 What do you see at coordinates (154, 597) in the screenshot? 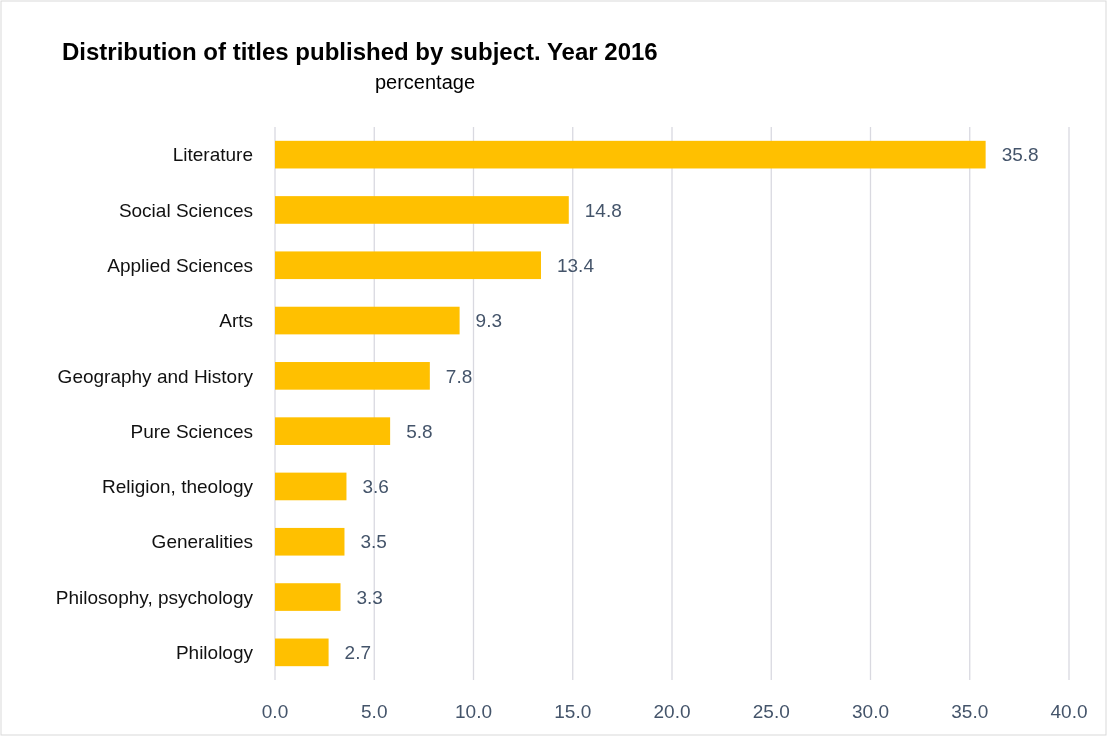
I see `y-tick-label: Philosophy, psychology` at bounding box center [154, 597].